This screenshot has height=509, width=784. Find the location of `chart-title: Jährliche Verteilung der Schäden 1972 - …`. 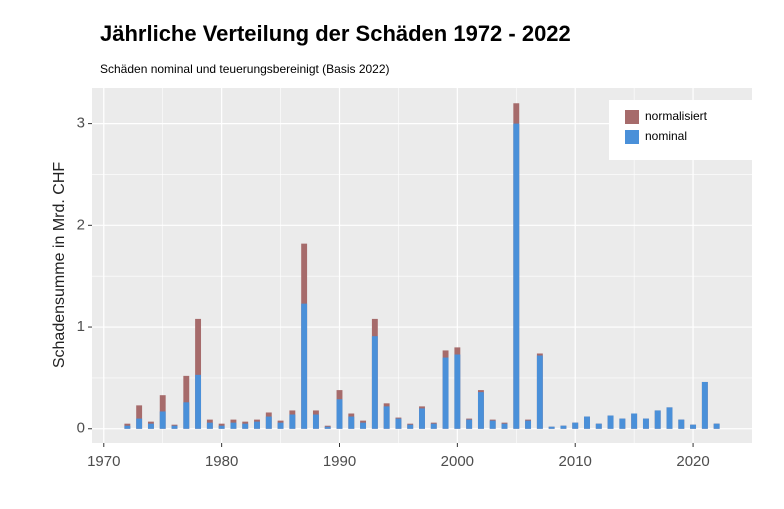

chart-title: Jährliche Verteilung der Schäden 1972 - … is located at coordinates (335, 33).